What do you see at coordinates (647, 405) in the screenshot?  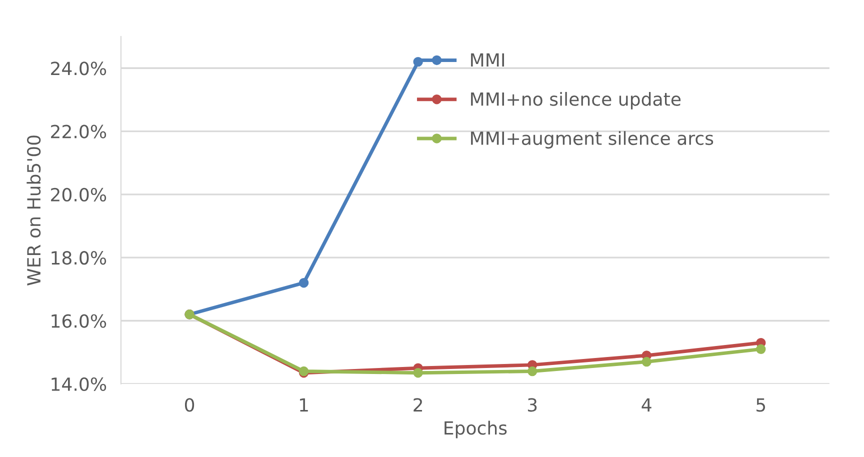 I see `x-tick-label: 4` at bounding box center [647, 405].